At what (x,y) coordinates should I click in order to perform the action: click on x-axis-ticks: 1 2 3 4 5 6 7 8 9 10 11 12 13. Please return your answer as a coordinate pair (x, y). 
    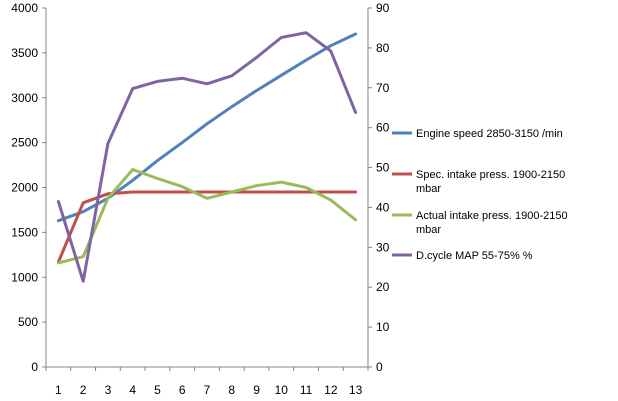
    Looking at the image, I should click on (207, 382).